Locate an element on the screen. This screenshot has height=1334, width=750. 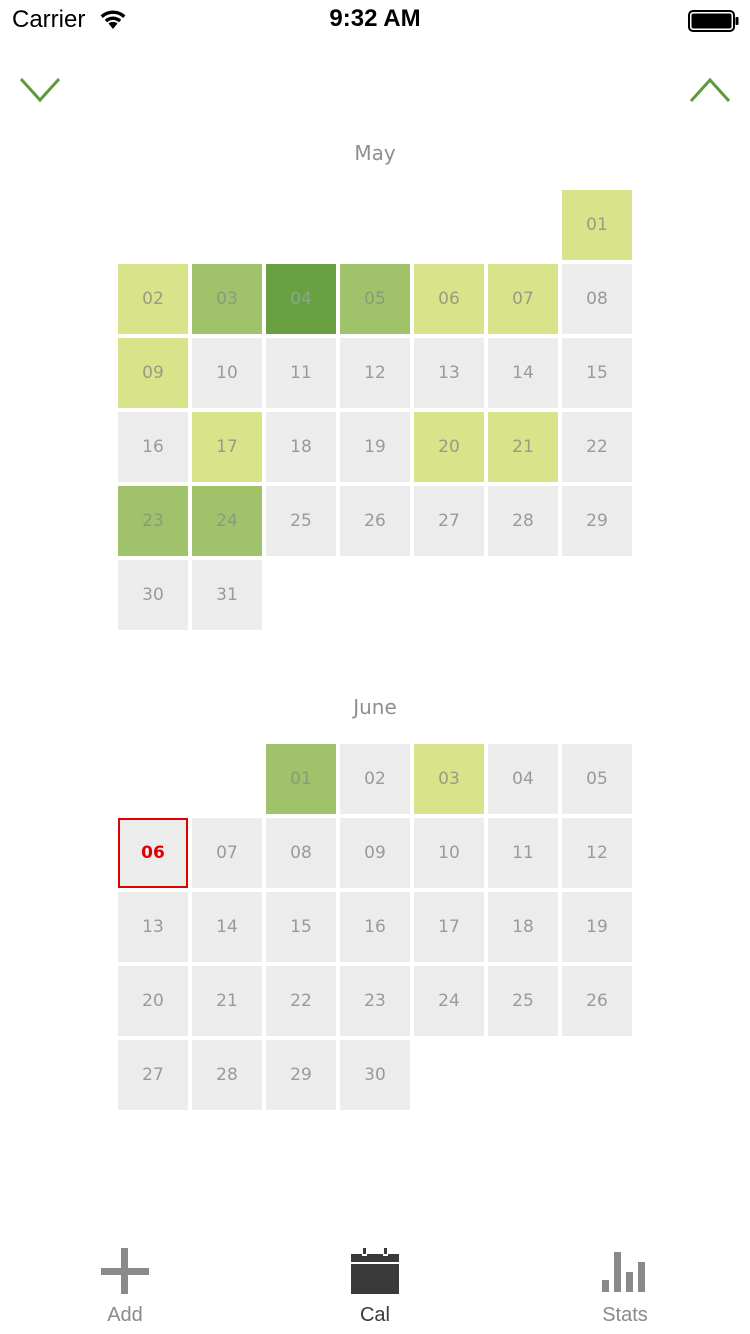
next-month-button is located at coordinates (711, 90).